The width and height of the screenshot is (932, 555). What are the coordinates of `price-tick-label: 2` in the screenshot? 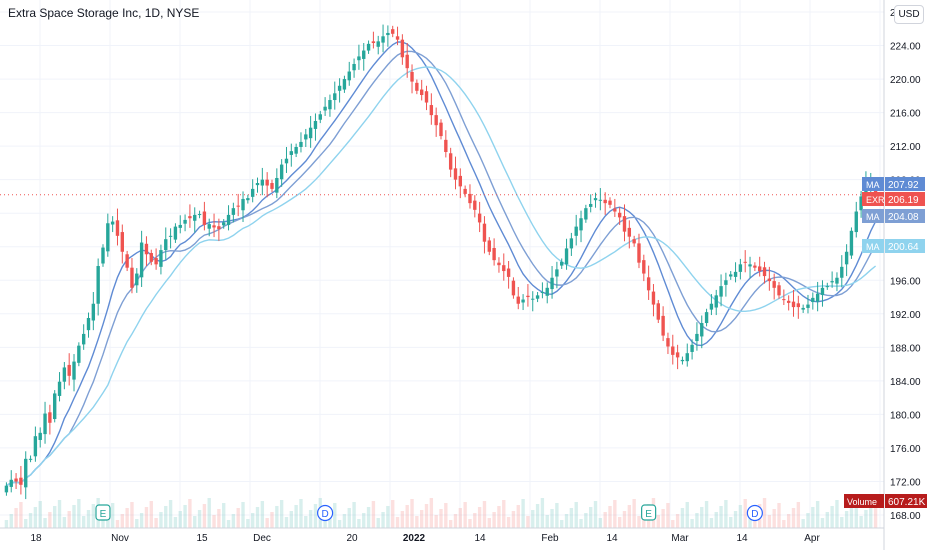 It's located at (893, 13).